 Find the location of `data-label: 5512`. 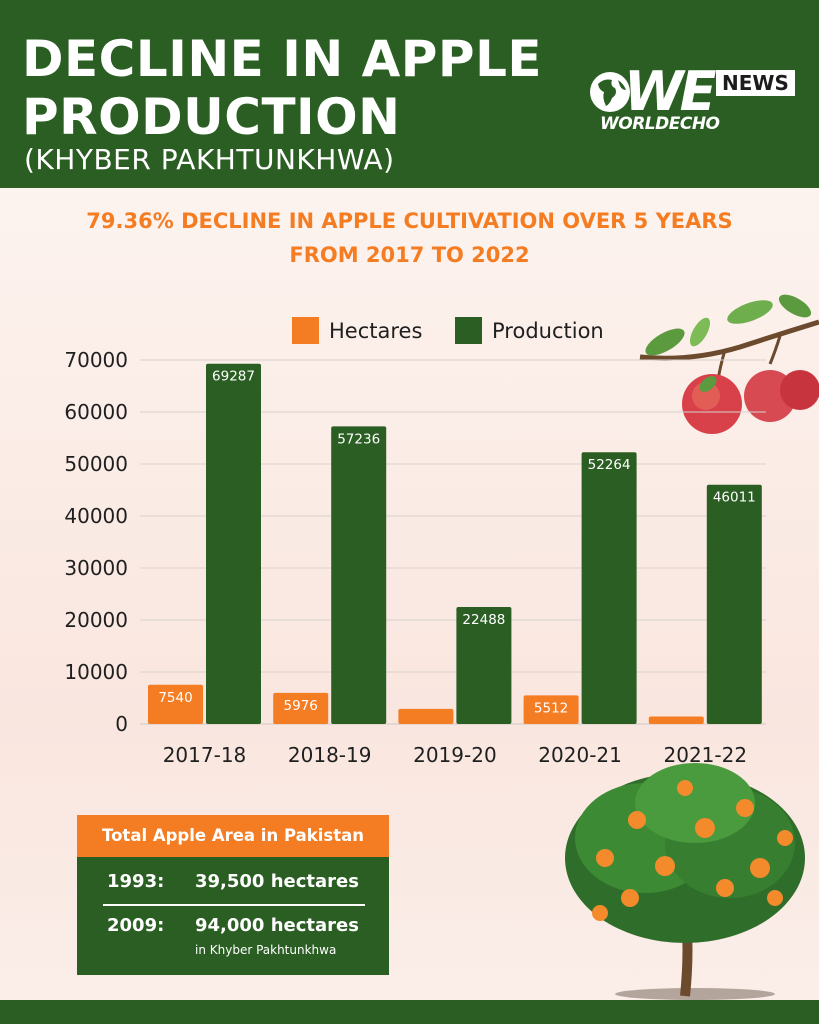

data-label: 5512 is located at coordinates (551, 708).